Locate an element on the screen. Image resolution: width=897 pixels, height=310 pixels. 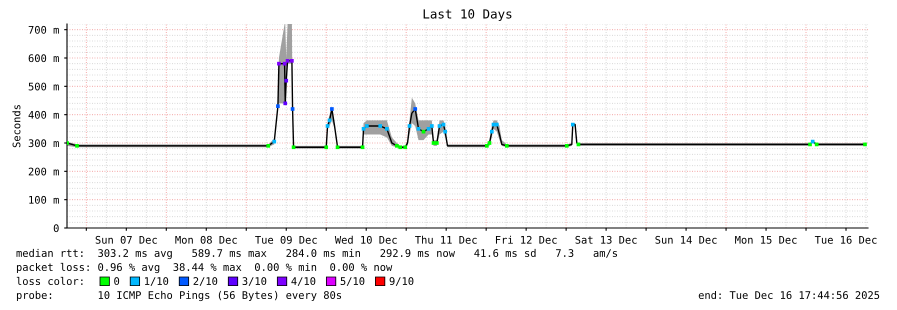
y-axis-title: Seconds is located at coordinates (16, 126).